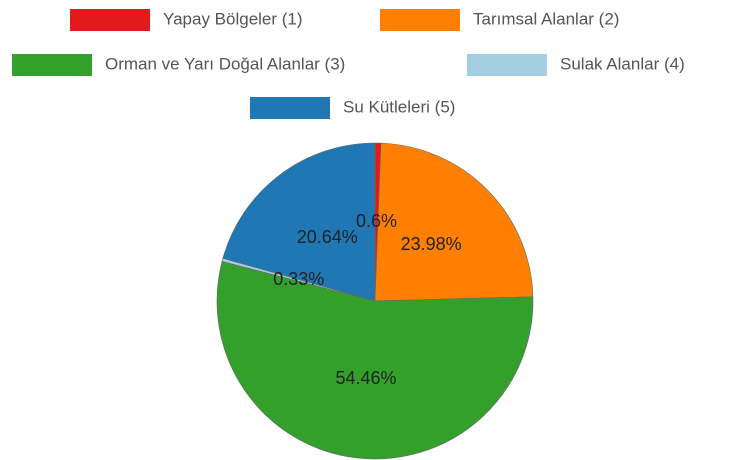 The width and height of the screenshot is (739, 460). Describe the element at coordinates (298, 279) in the screenshot. I see `slice-label: 0.33%` at that location.